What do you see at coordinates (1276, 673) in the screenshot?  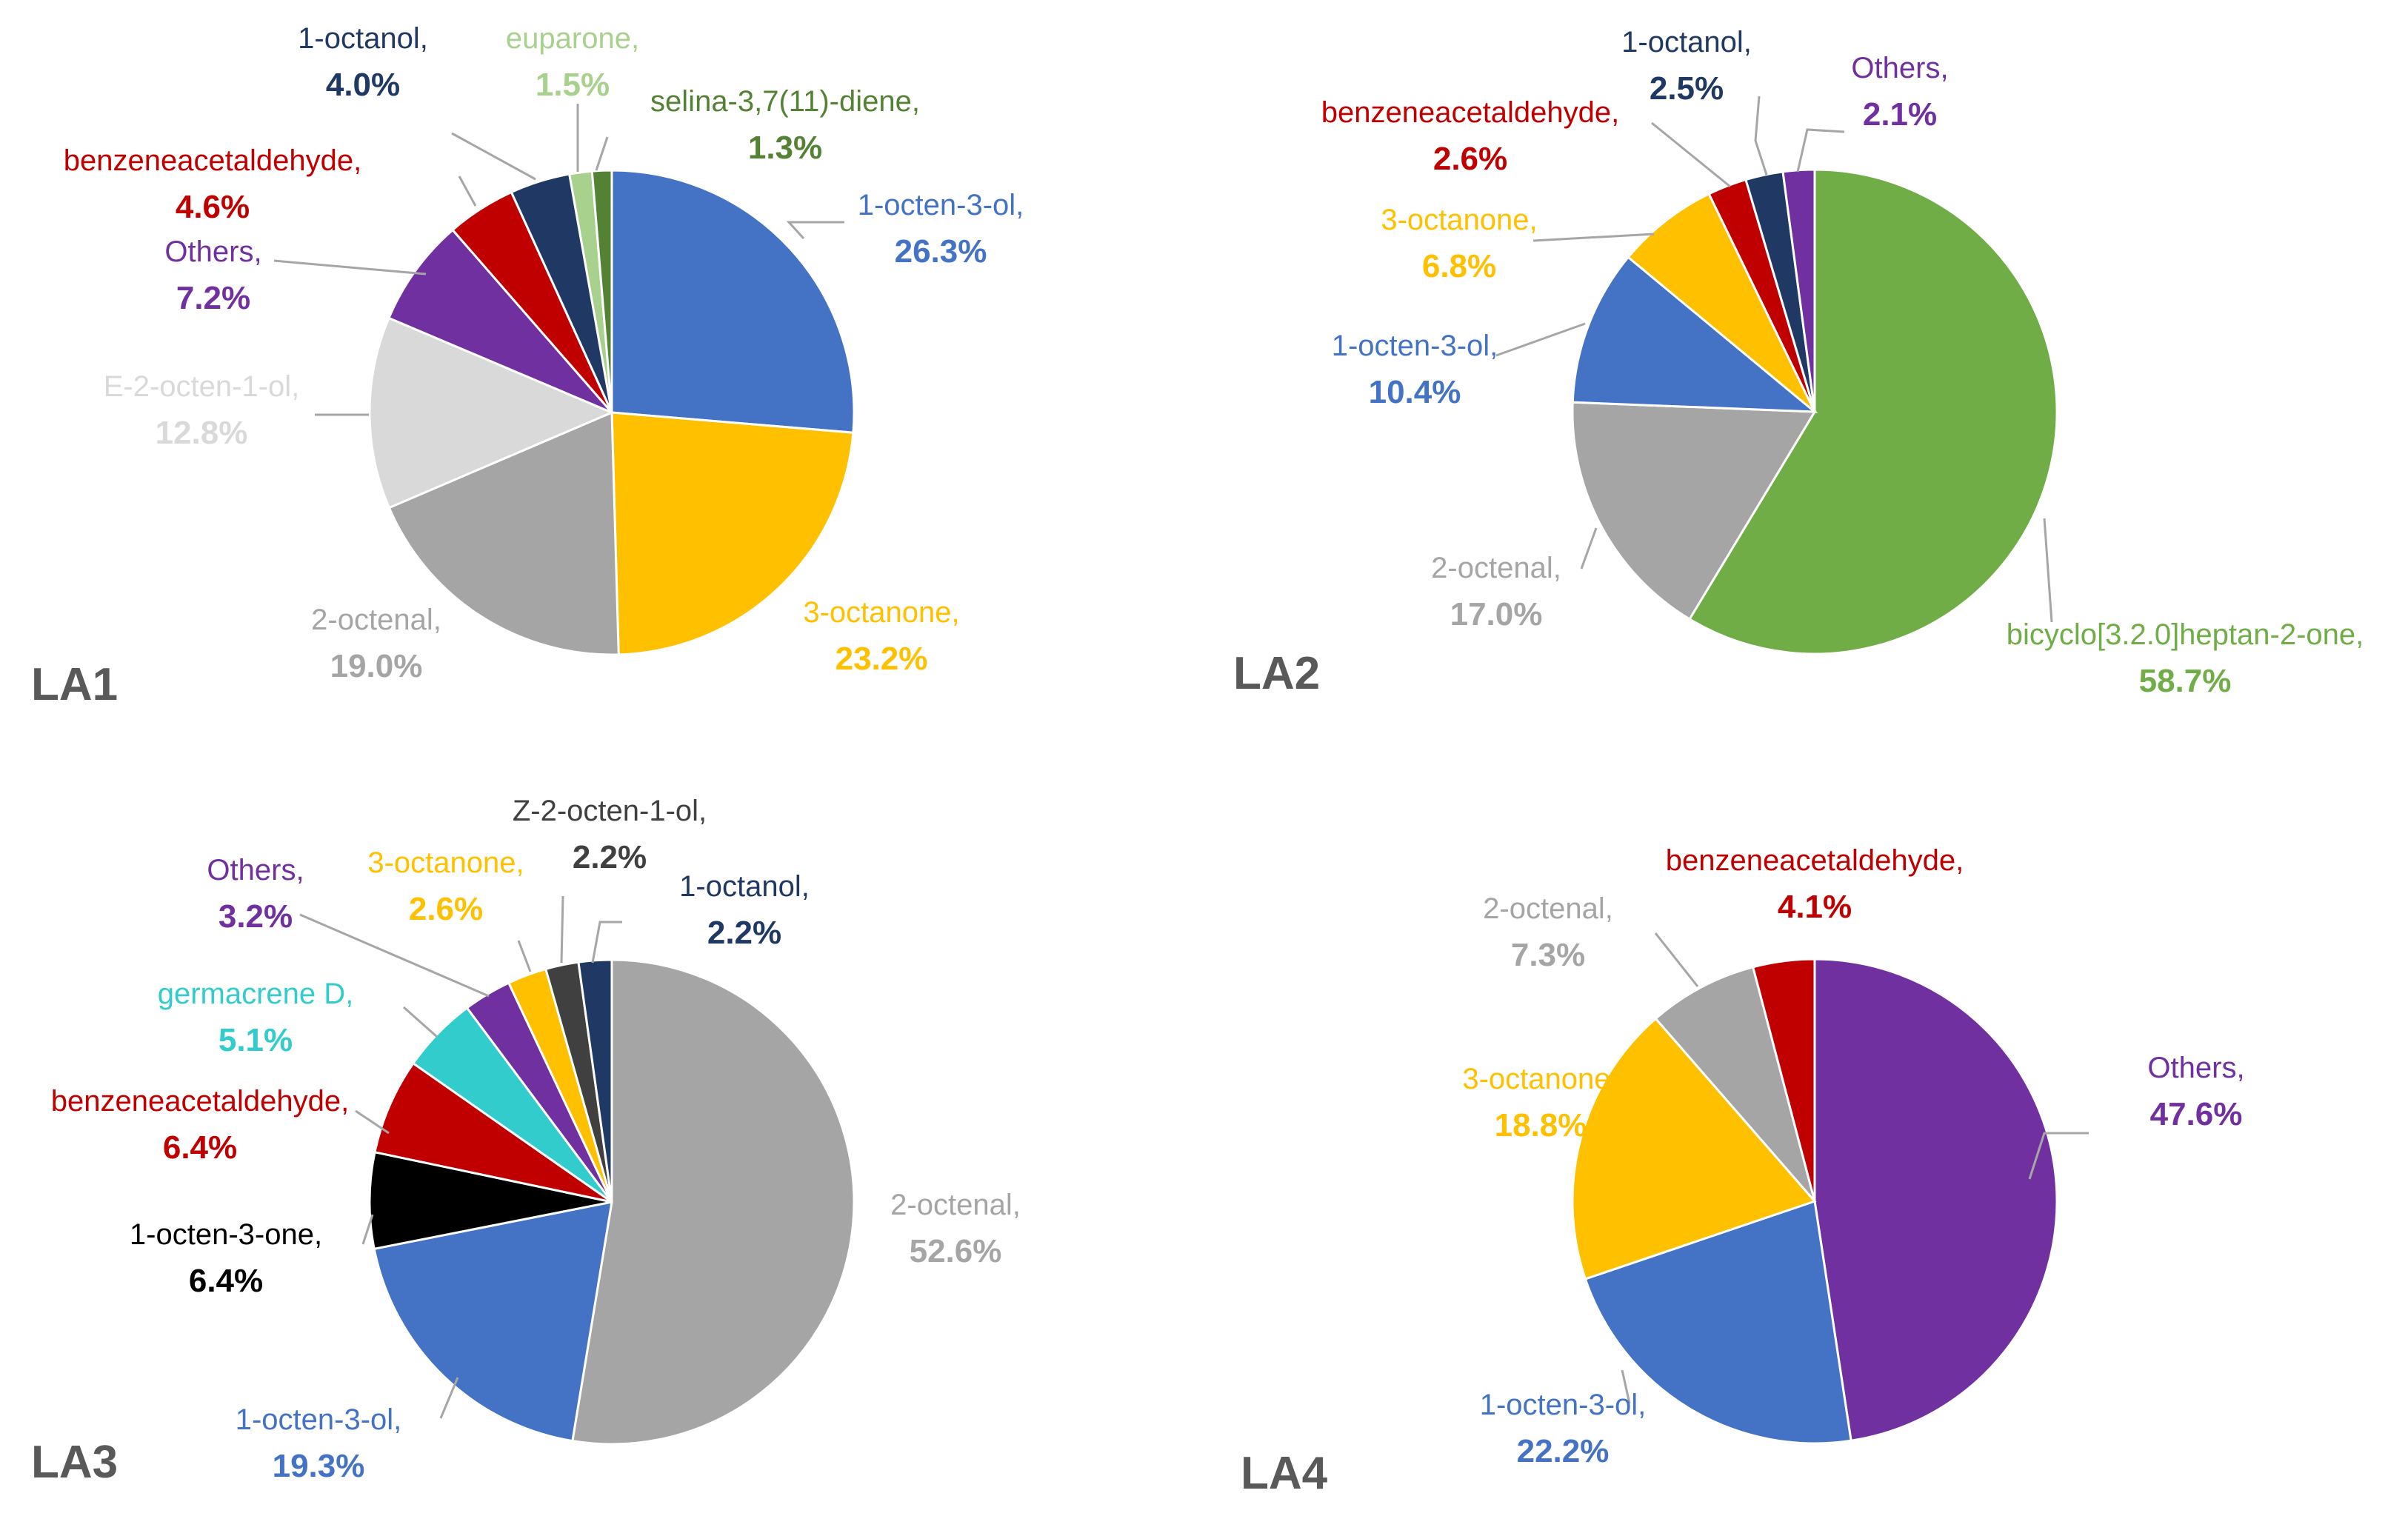 I see `panel-title-la2: LA2` at bounding box center [1276, 673].